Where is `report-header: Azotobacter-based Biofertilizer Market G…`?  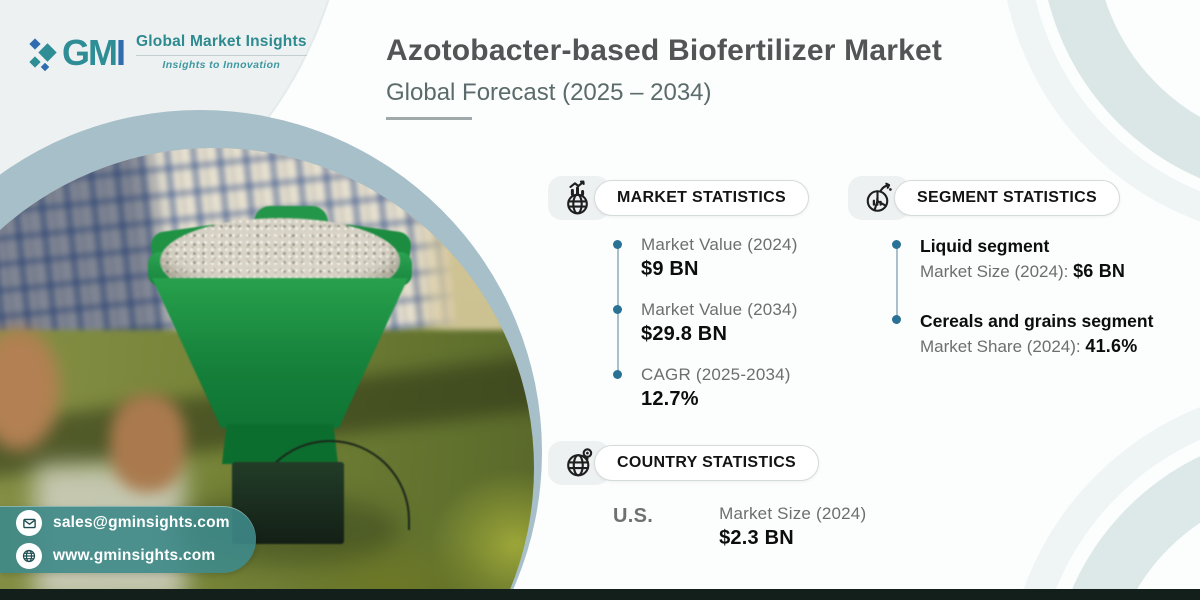 report-header: Azotobacter-based Biofertilizer Market G… is located at coordinates (736, 77).